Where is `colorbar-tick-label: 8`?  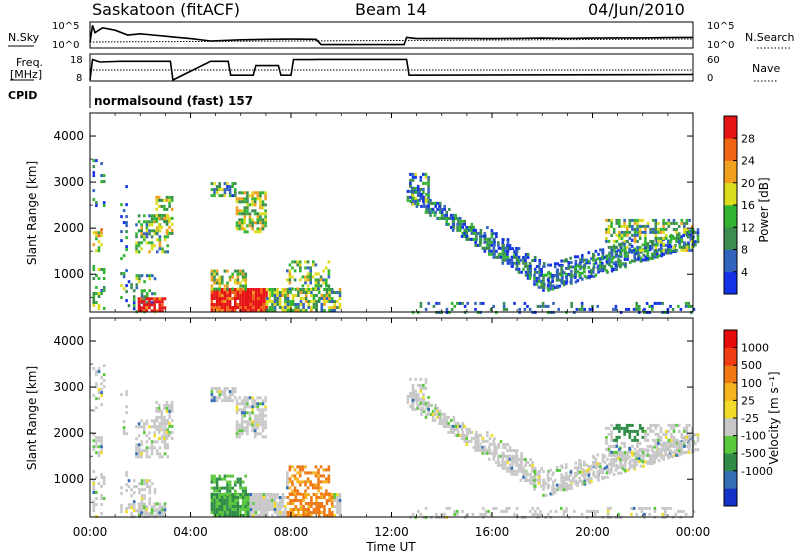 colorbar-tick-label: 8 is located at coordinates (744, 250).